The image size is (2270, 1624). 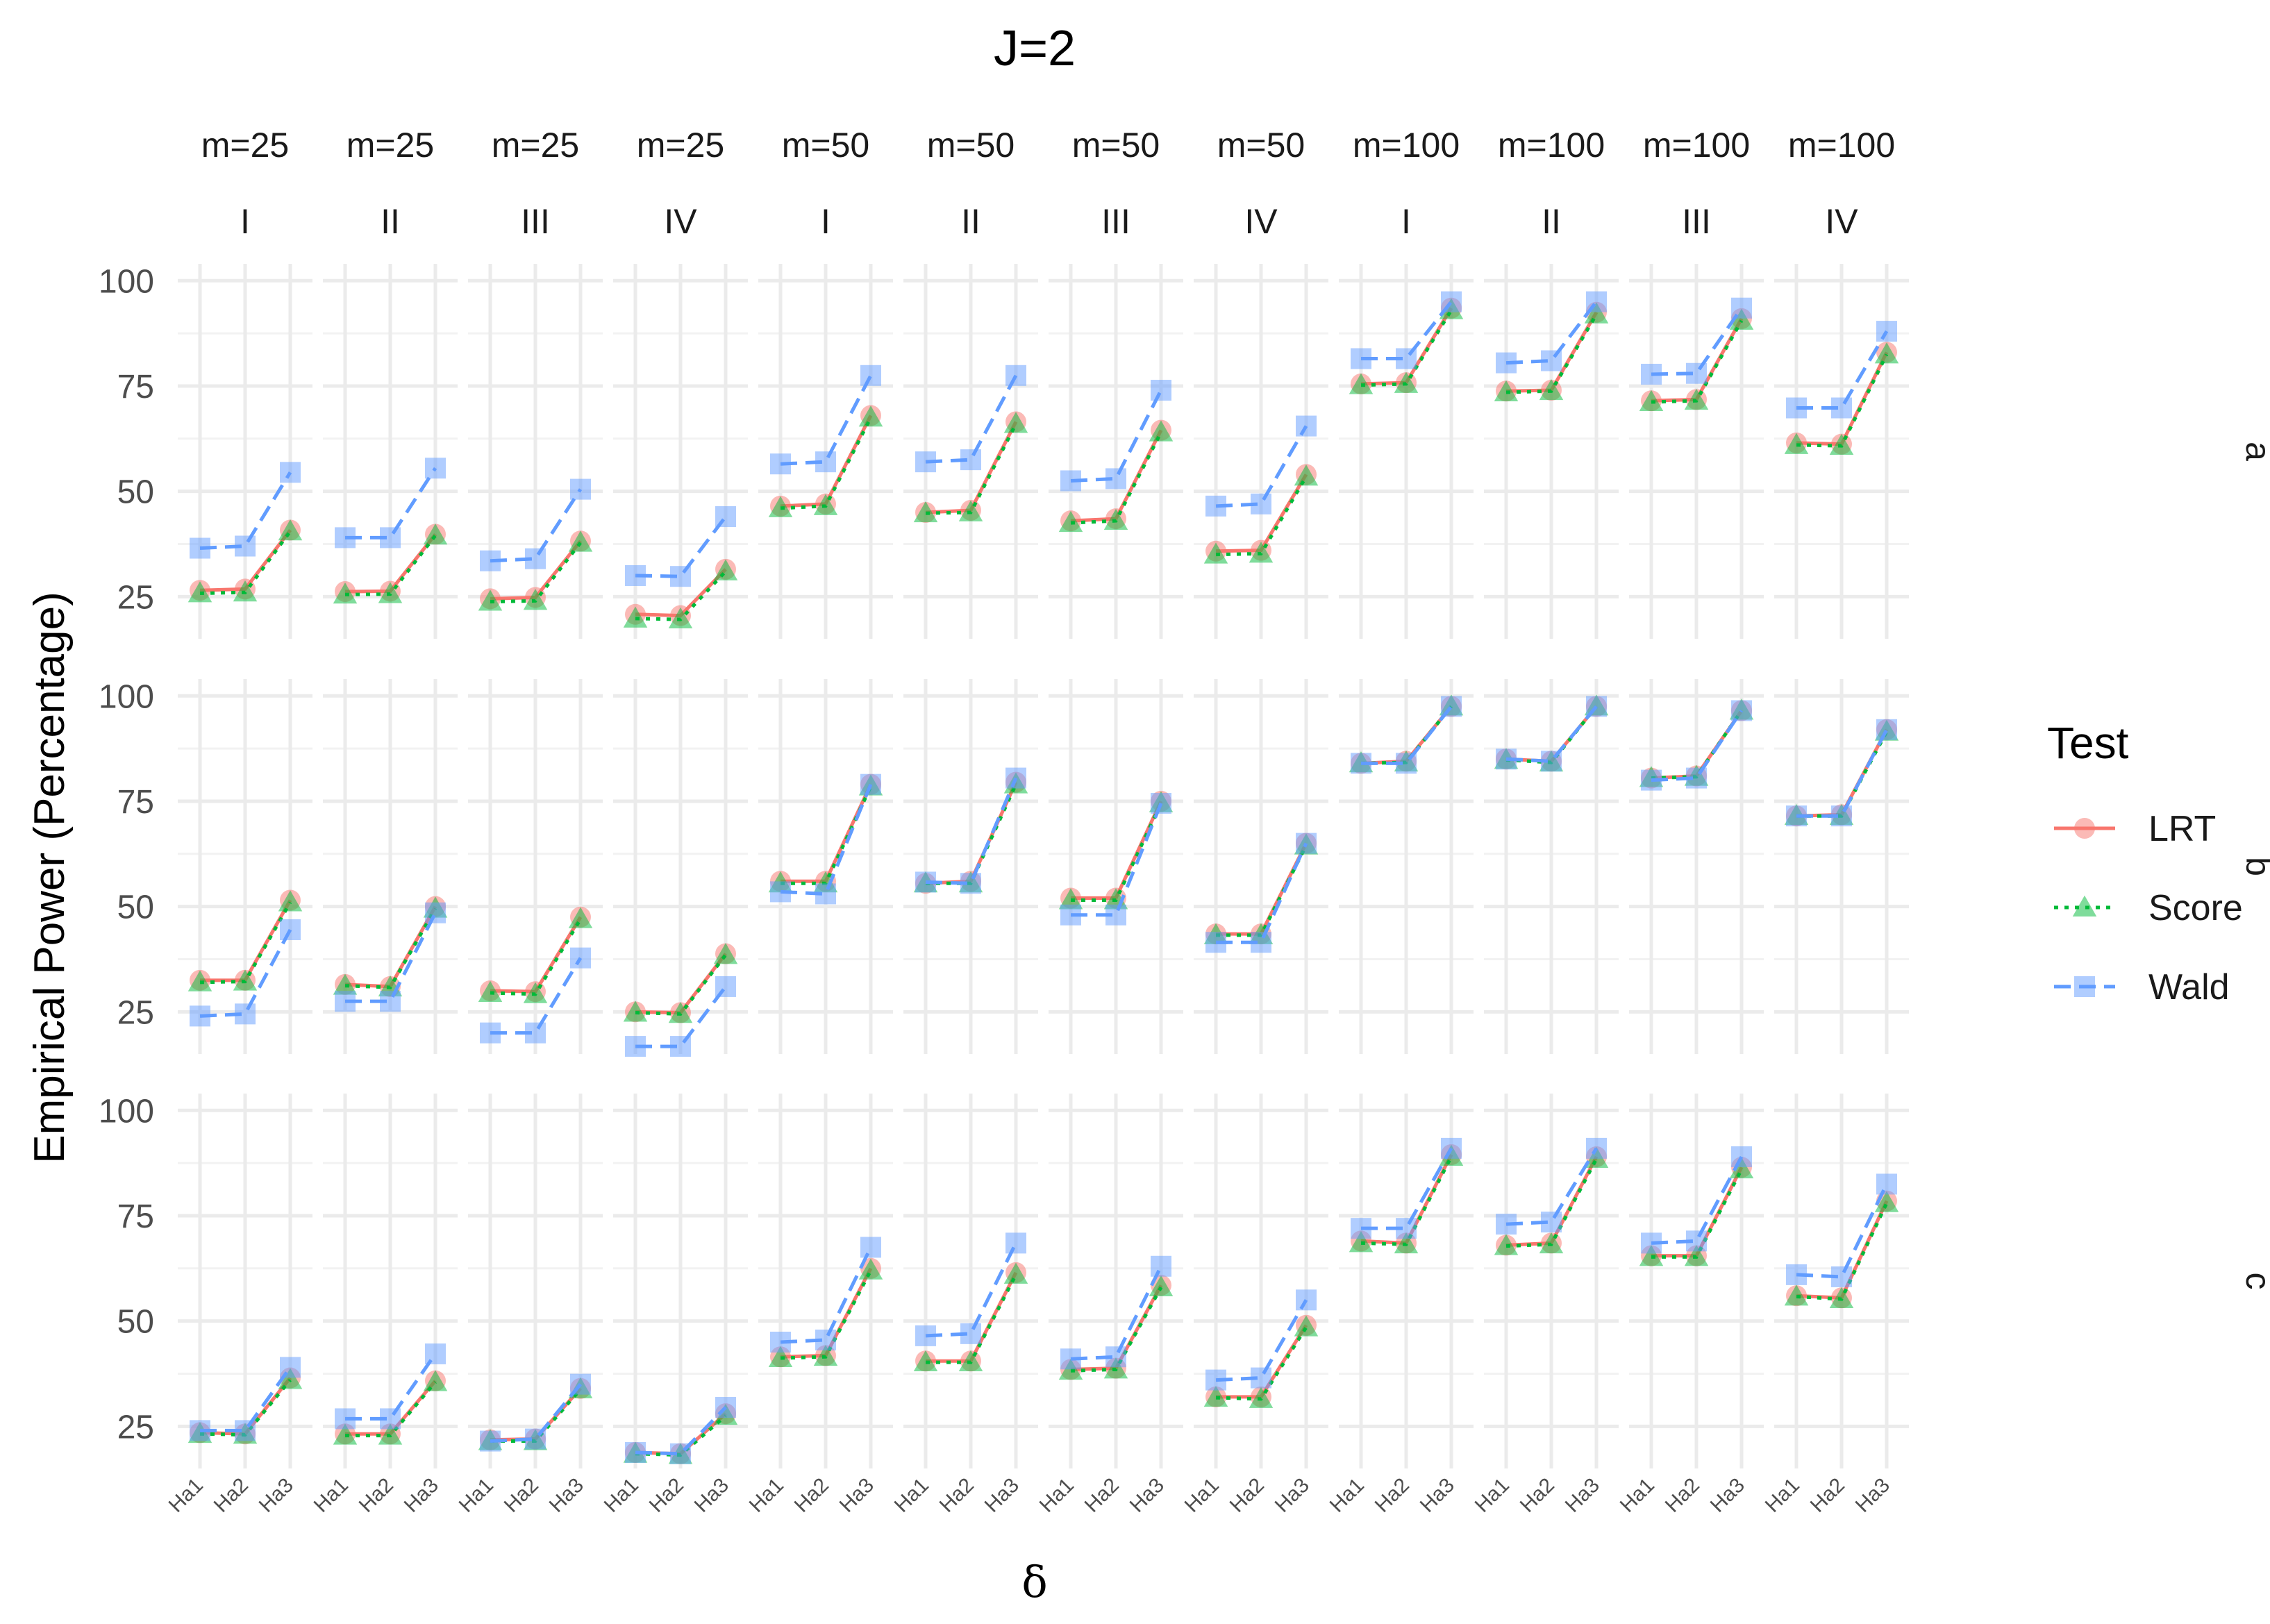 I want to click on row-strip-label: a, so click(x=2254, y=452).